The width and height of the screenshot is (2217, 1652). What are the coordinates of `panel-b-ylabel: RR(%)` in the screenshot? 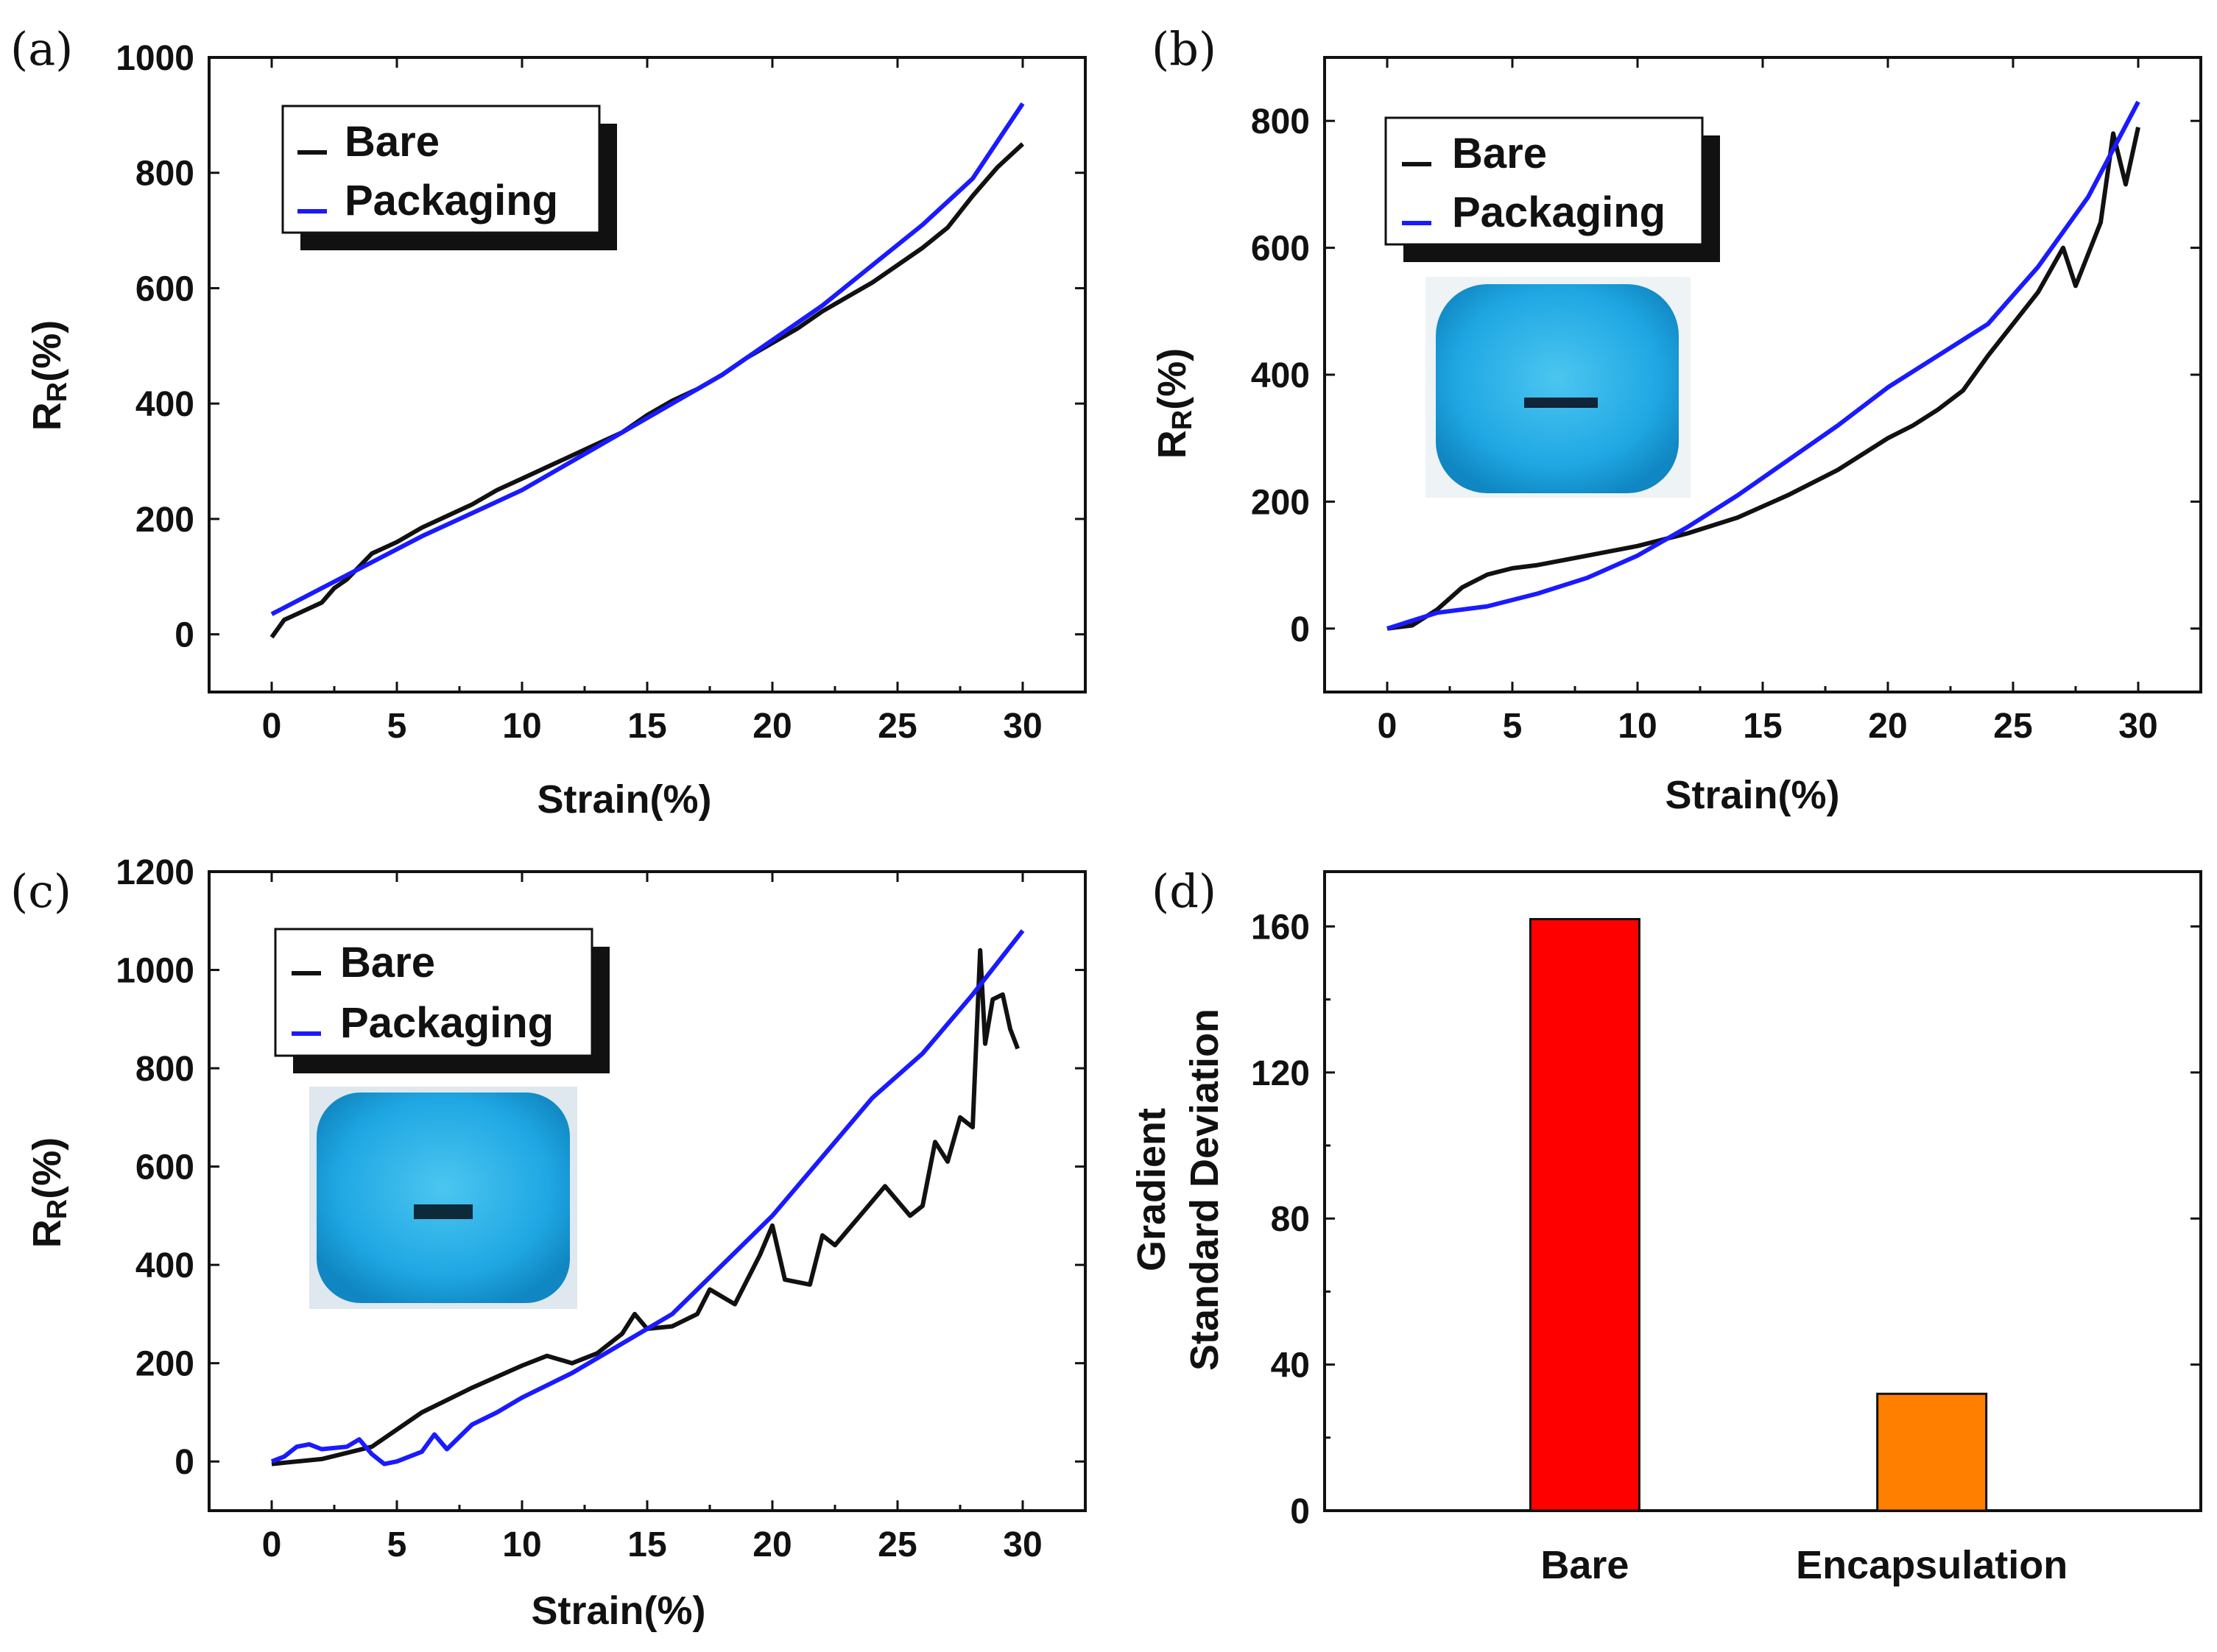 It's located at (1174, 403).